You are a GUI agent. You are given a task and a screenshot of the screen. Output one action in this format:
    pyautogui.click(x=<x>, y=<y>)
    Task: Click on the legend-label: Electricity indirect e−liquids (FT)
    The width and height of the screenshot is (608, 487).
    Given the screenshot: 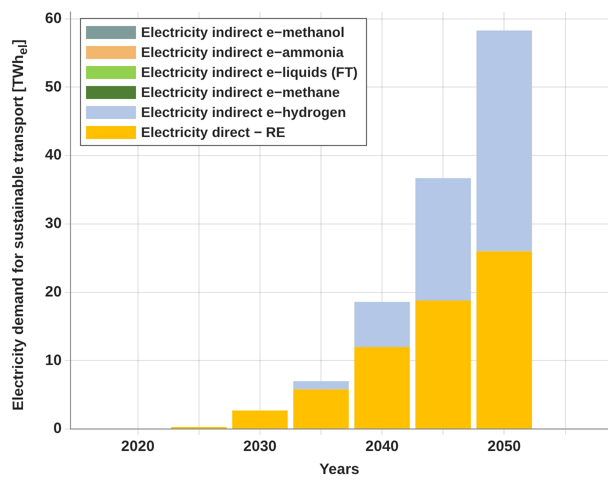 What is the action you would take?
    pyautogui.click(x=249, y=72)
    